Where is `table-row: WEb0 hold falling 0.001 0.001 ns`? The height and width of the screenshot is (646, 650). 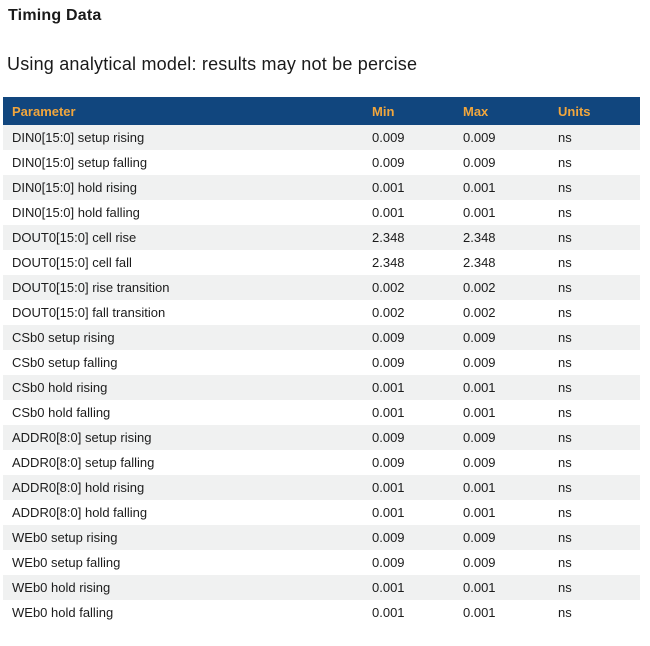
table-row: WEb0 hold falling 0.001 0.001 ns is located at coordinates (321, 612).